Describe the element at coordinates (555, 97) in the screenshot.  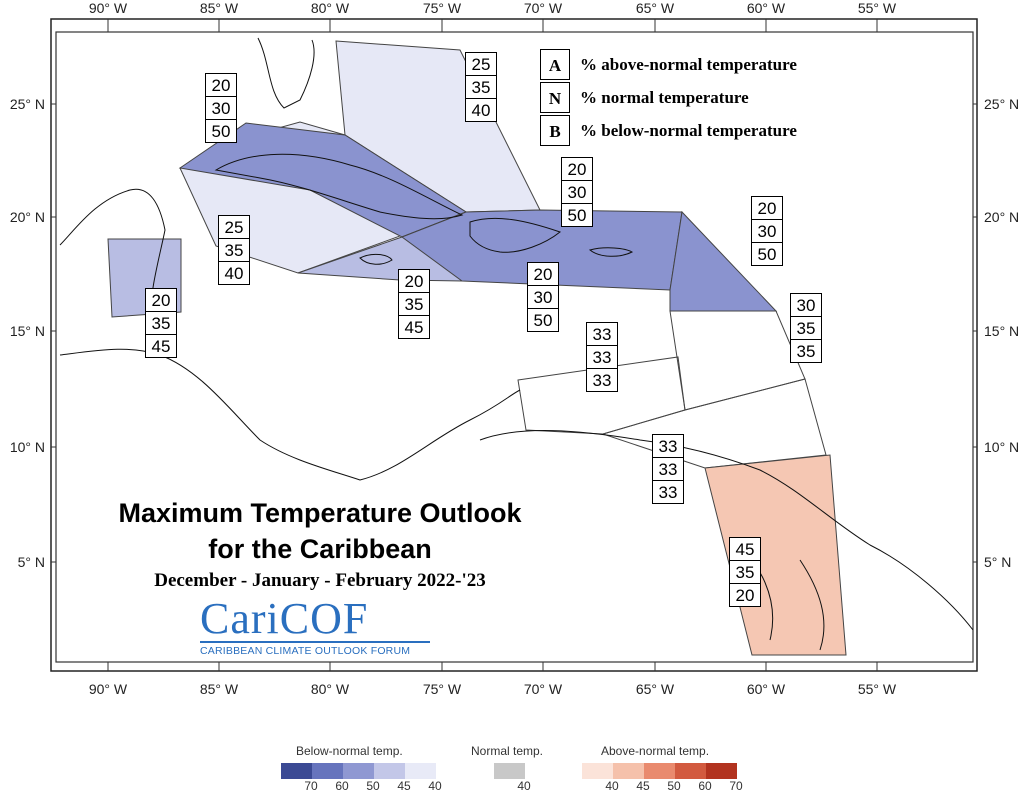
I see `key-letter: N` at that location.